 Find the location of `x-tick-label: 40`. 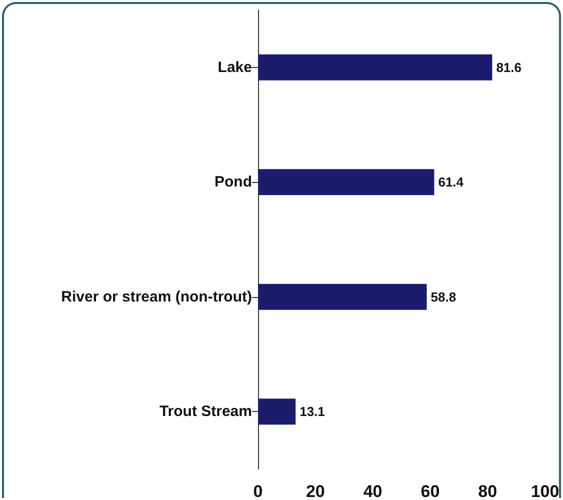

x-tick-label: 40 is located at coordinates (372, 491).